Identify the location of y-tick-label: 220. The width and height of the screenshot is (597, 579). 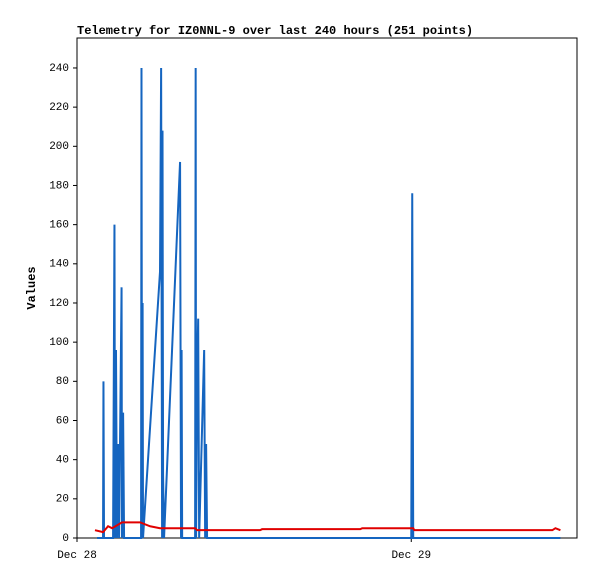
(59, 108).